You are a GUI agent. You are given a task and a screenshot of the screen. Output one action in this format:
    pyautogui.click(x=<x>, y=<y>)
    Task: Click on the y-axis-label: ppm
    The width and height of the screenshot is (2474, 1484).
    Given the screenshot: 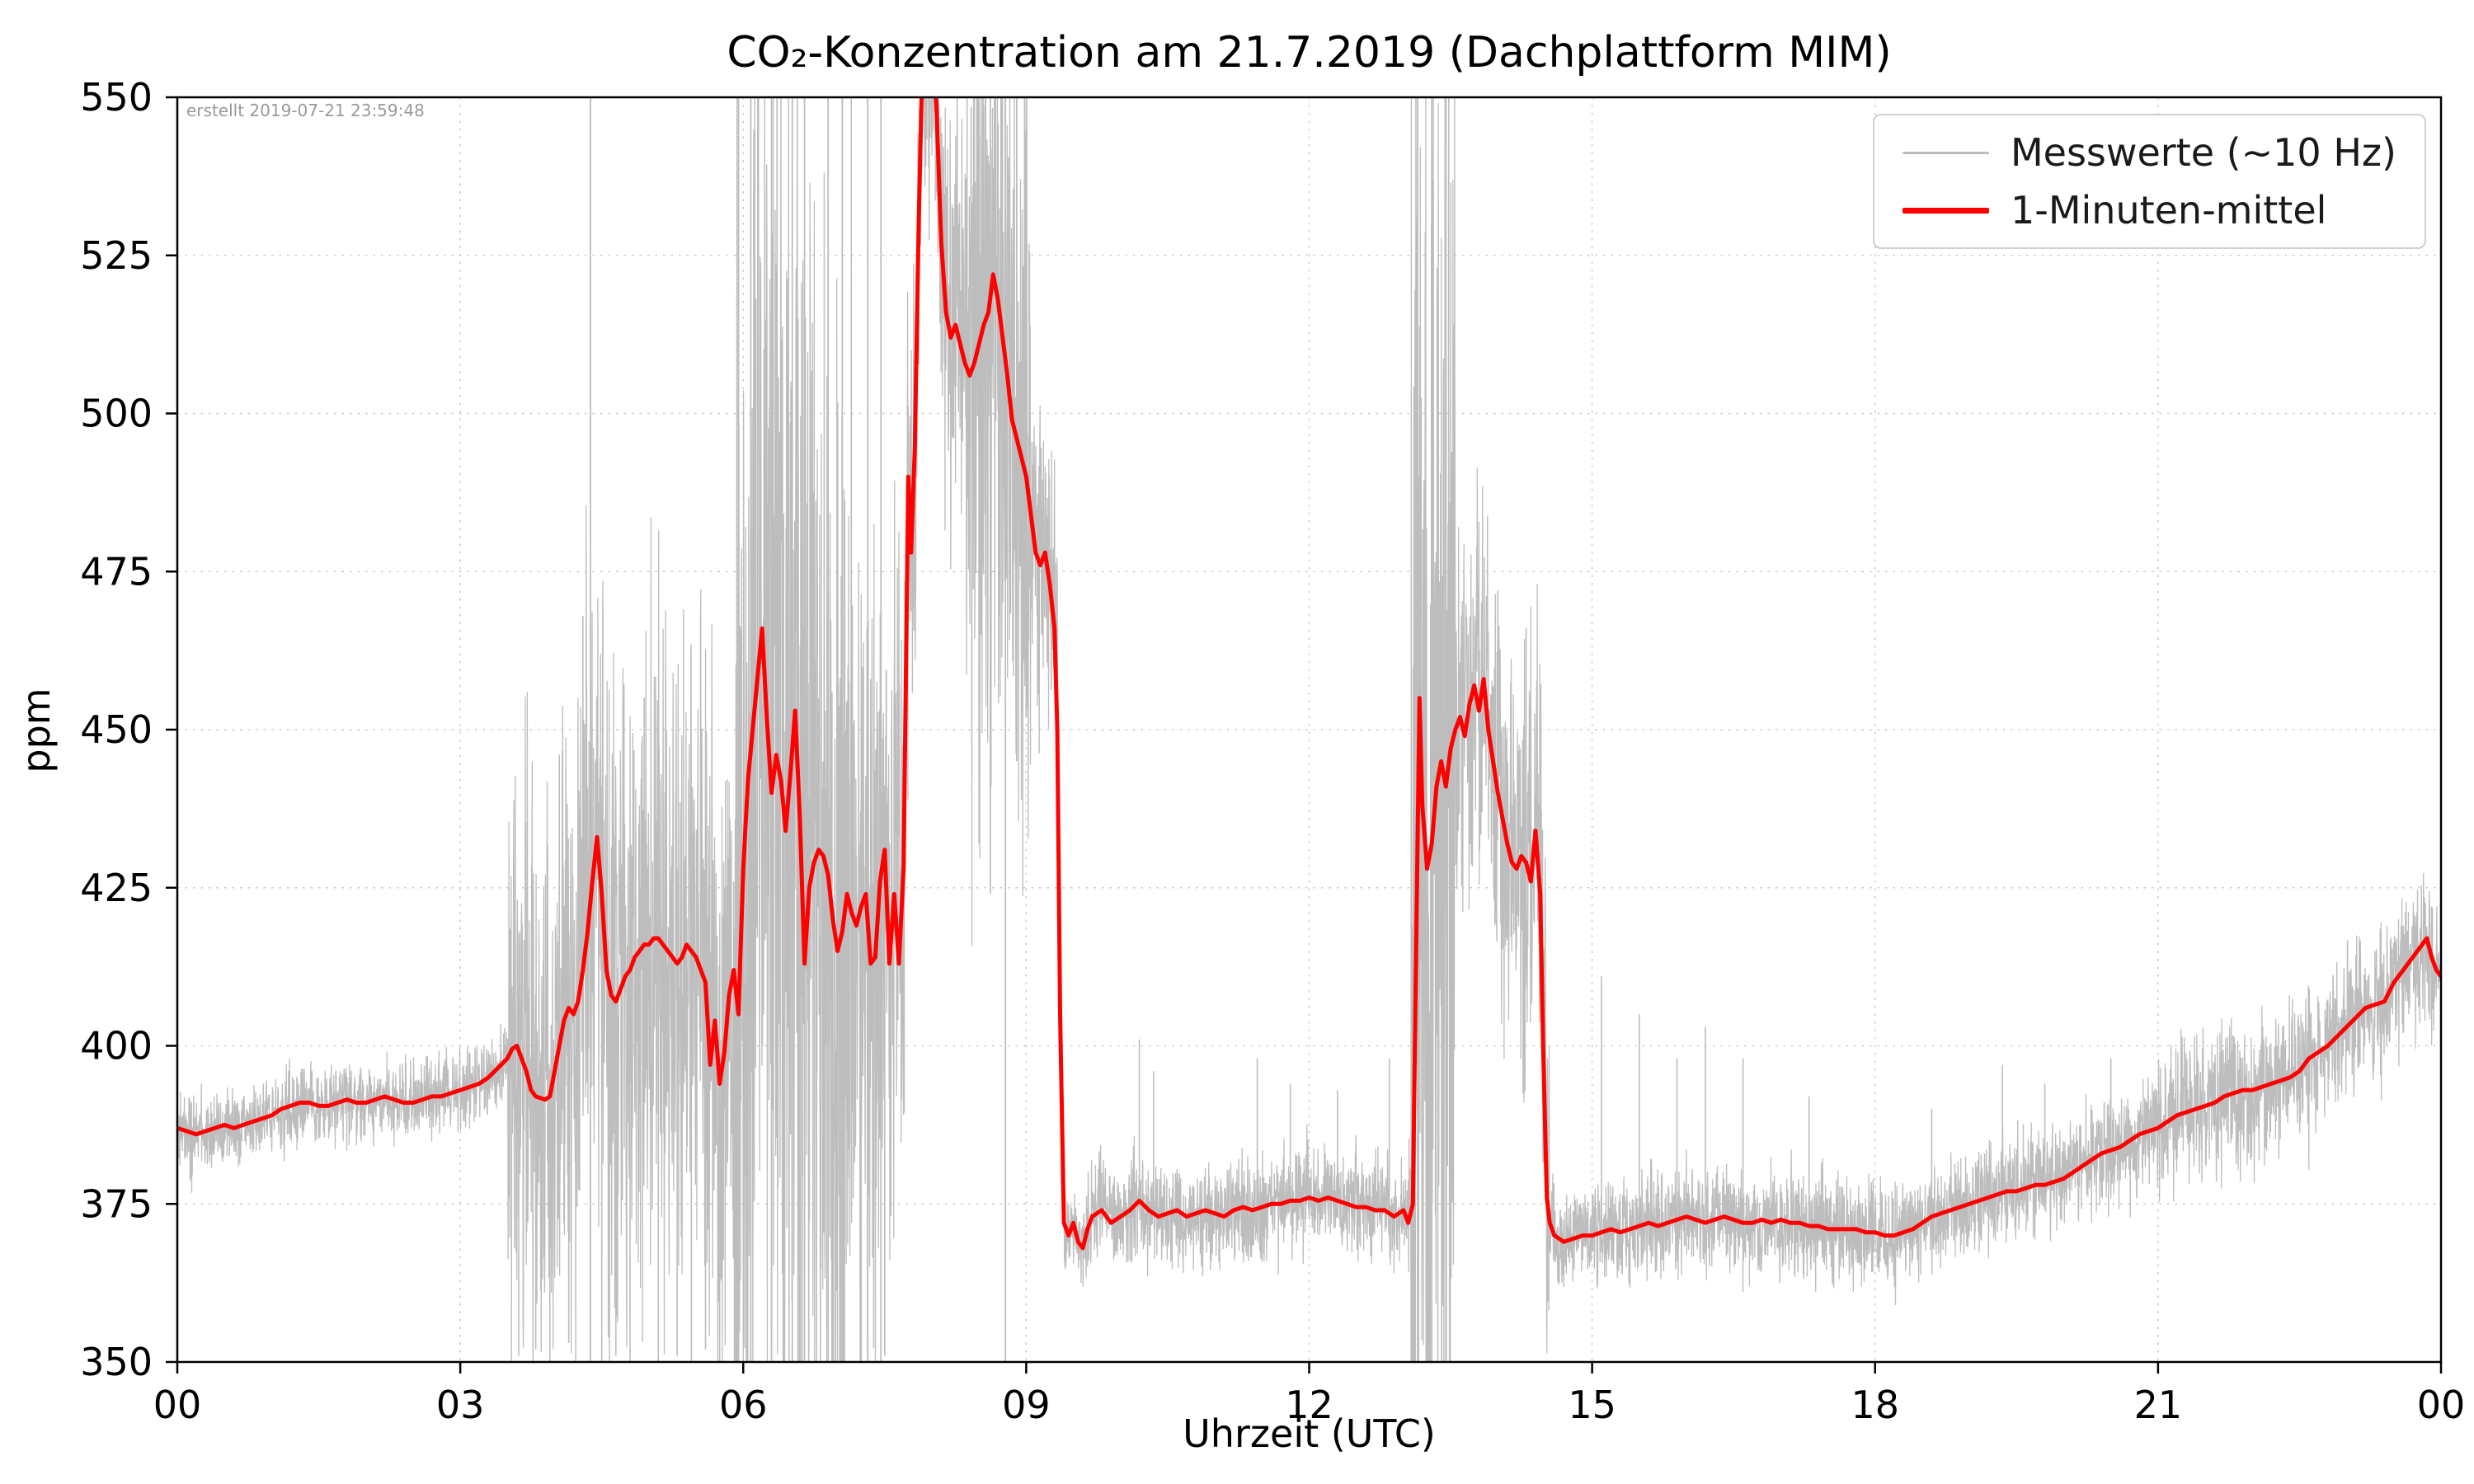 What is the action you would take?
    pyautogui.click(x=36, y=730)
    